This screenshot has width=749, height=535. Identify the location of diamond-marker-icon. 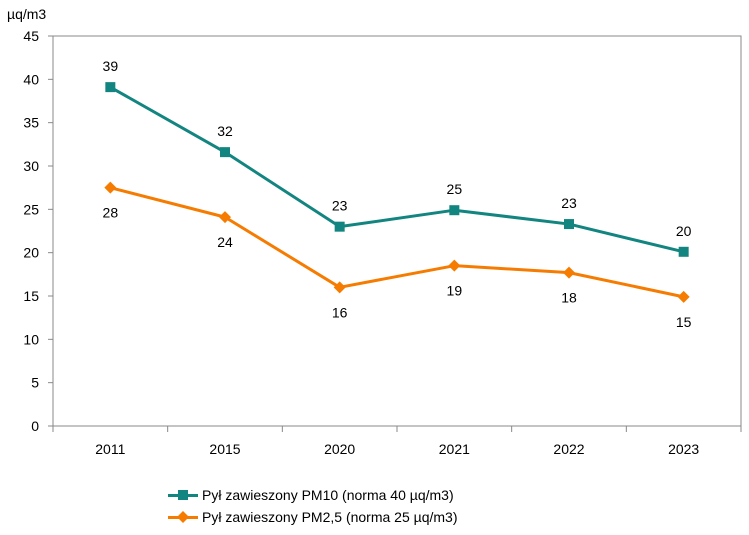
(183, 517).